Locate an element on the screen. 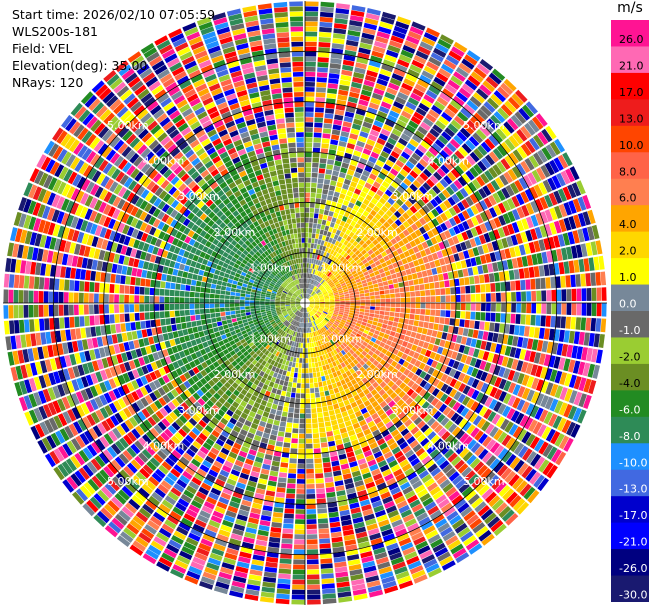 Image resolution: width=650 pixels, height=610 pixels. colorbar-title: m/s is located at coordinates (630, 8).